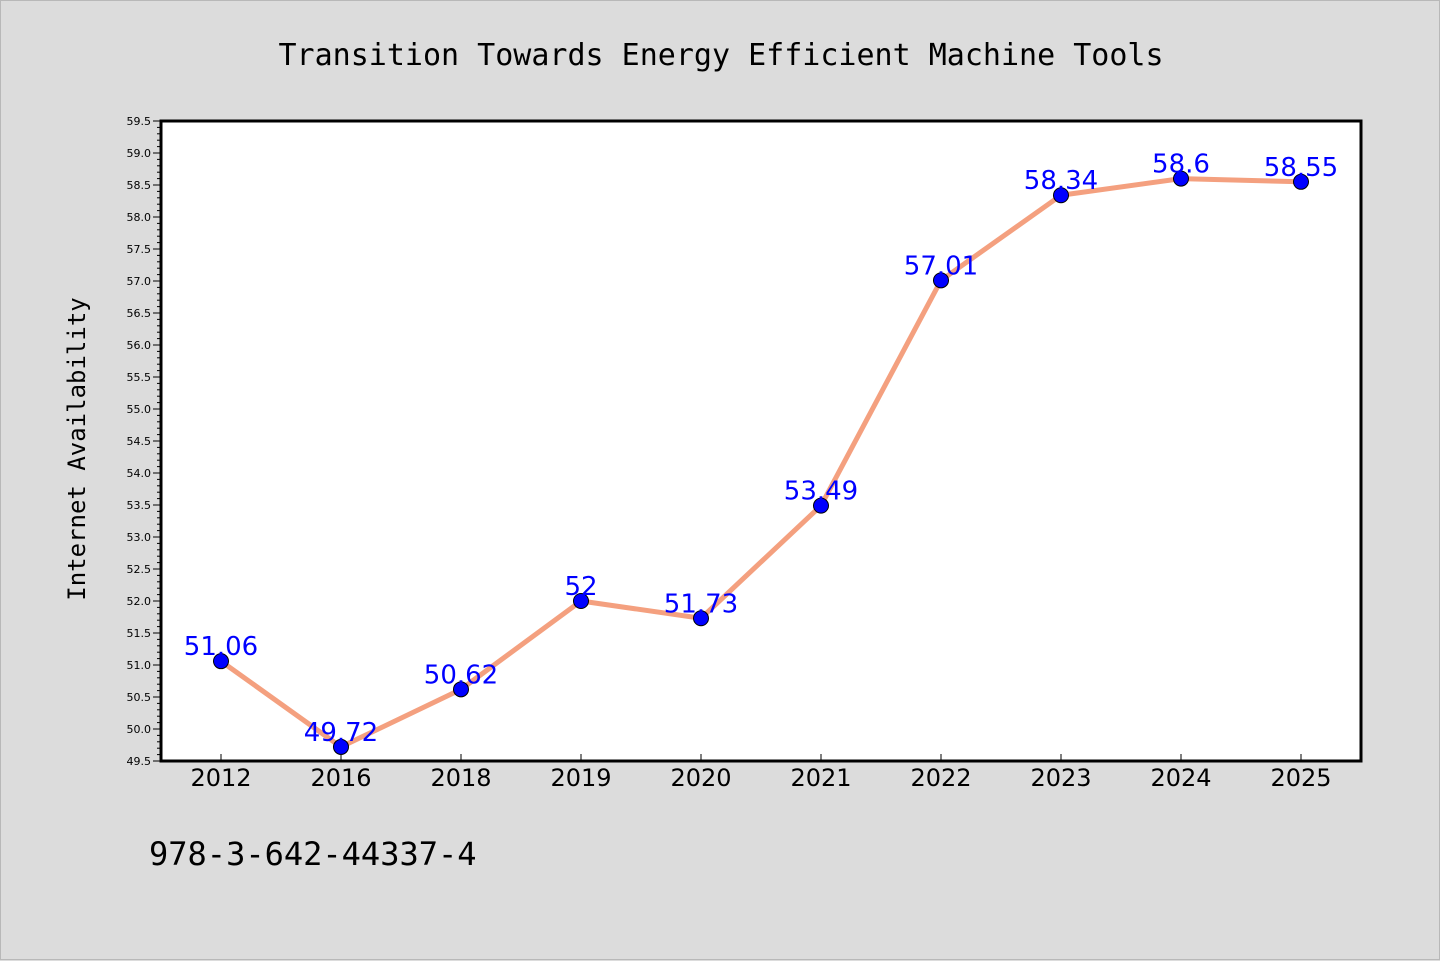 The height and width of the screenshot is (961, 1440). What do you see at coordinates (139, 537) in the screenshot?
I see `y-tick-label: 53.0` at bounding box center [139, 537].